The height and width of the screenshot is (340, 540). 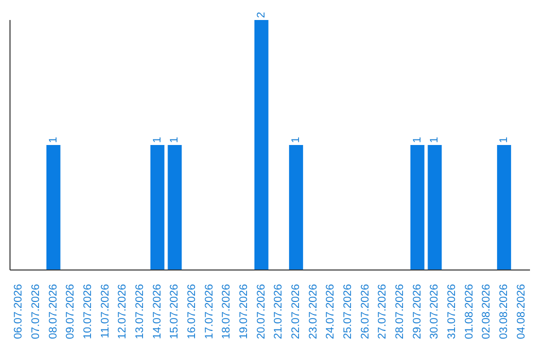 What do you see at coordinates (209, 312) in the screenshot?
I see `x-tick-label: 17.07.2026` at bounding box center [209, 312].